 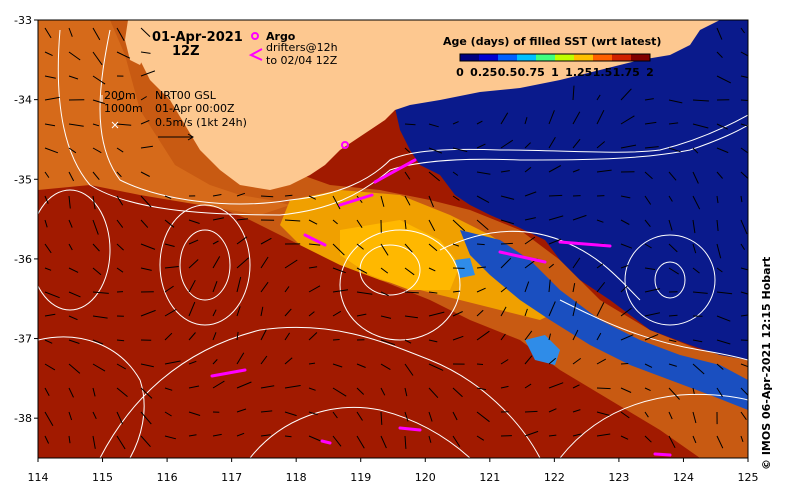 What do you see at coordinates (554, 477) in the screenshot?
I see `x-tick-label: 122` at bounding box center [554, 477].